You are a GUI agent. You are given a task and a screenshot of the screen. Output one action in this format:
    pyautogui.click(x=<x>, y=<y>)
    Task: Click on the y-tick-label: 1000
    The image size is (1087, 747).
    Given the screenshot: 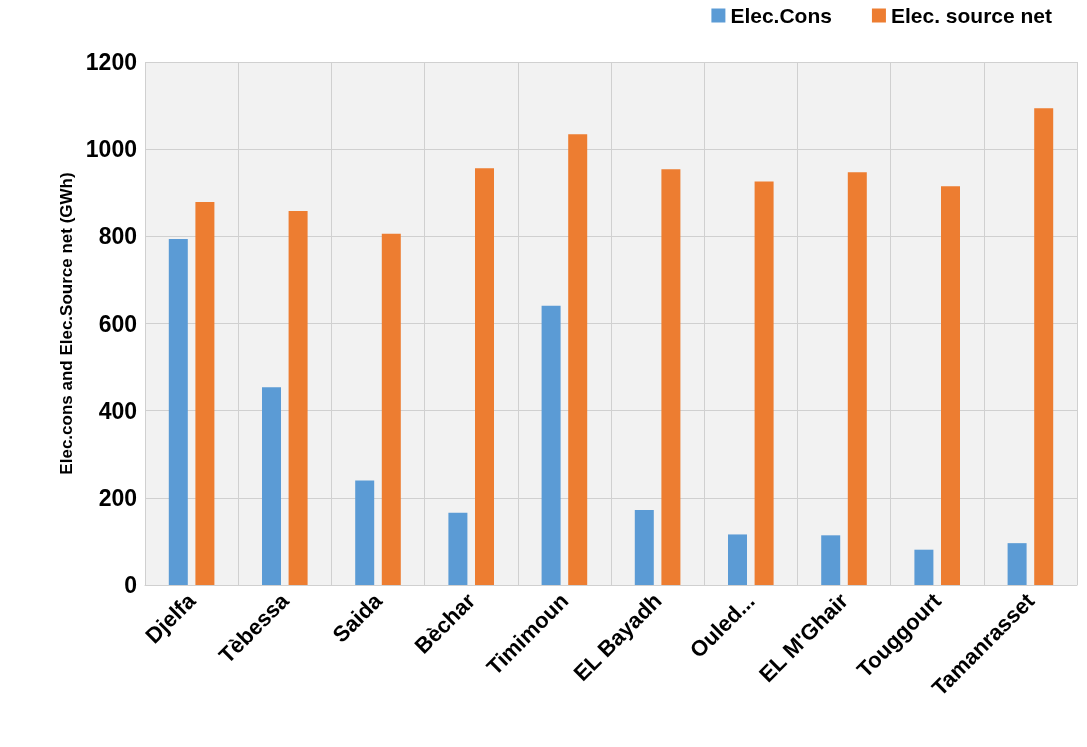 What is the action you would take?
    pyautogui.click(x=111, y=149)
    